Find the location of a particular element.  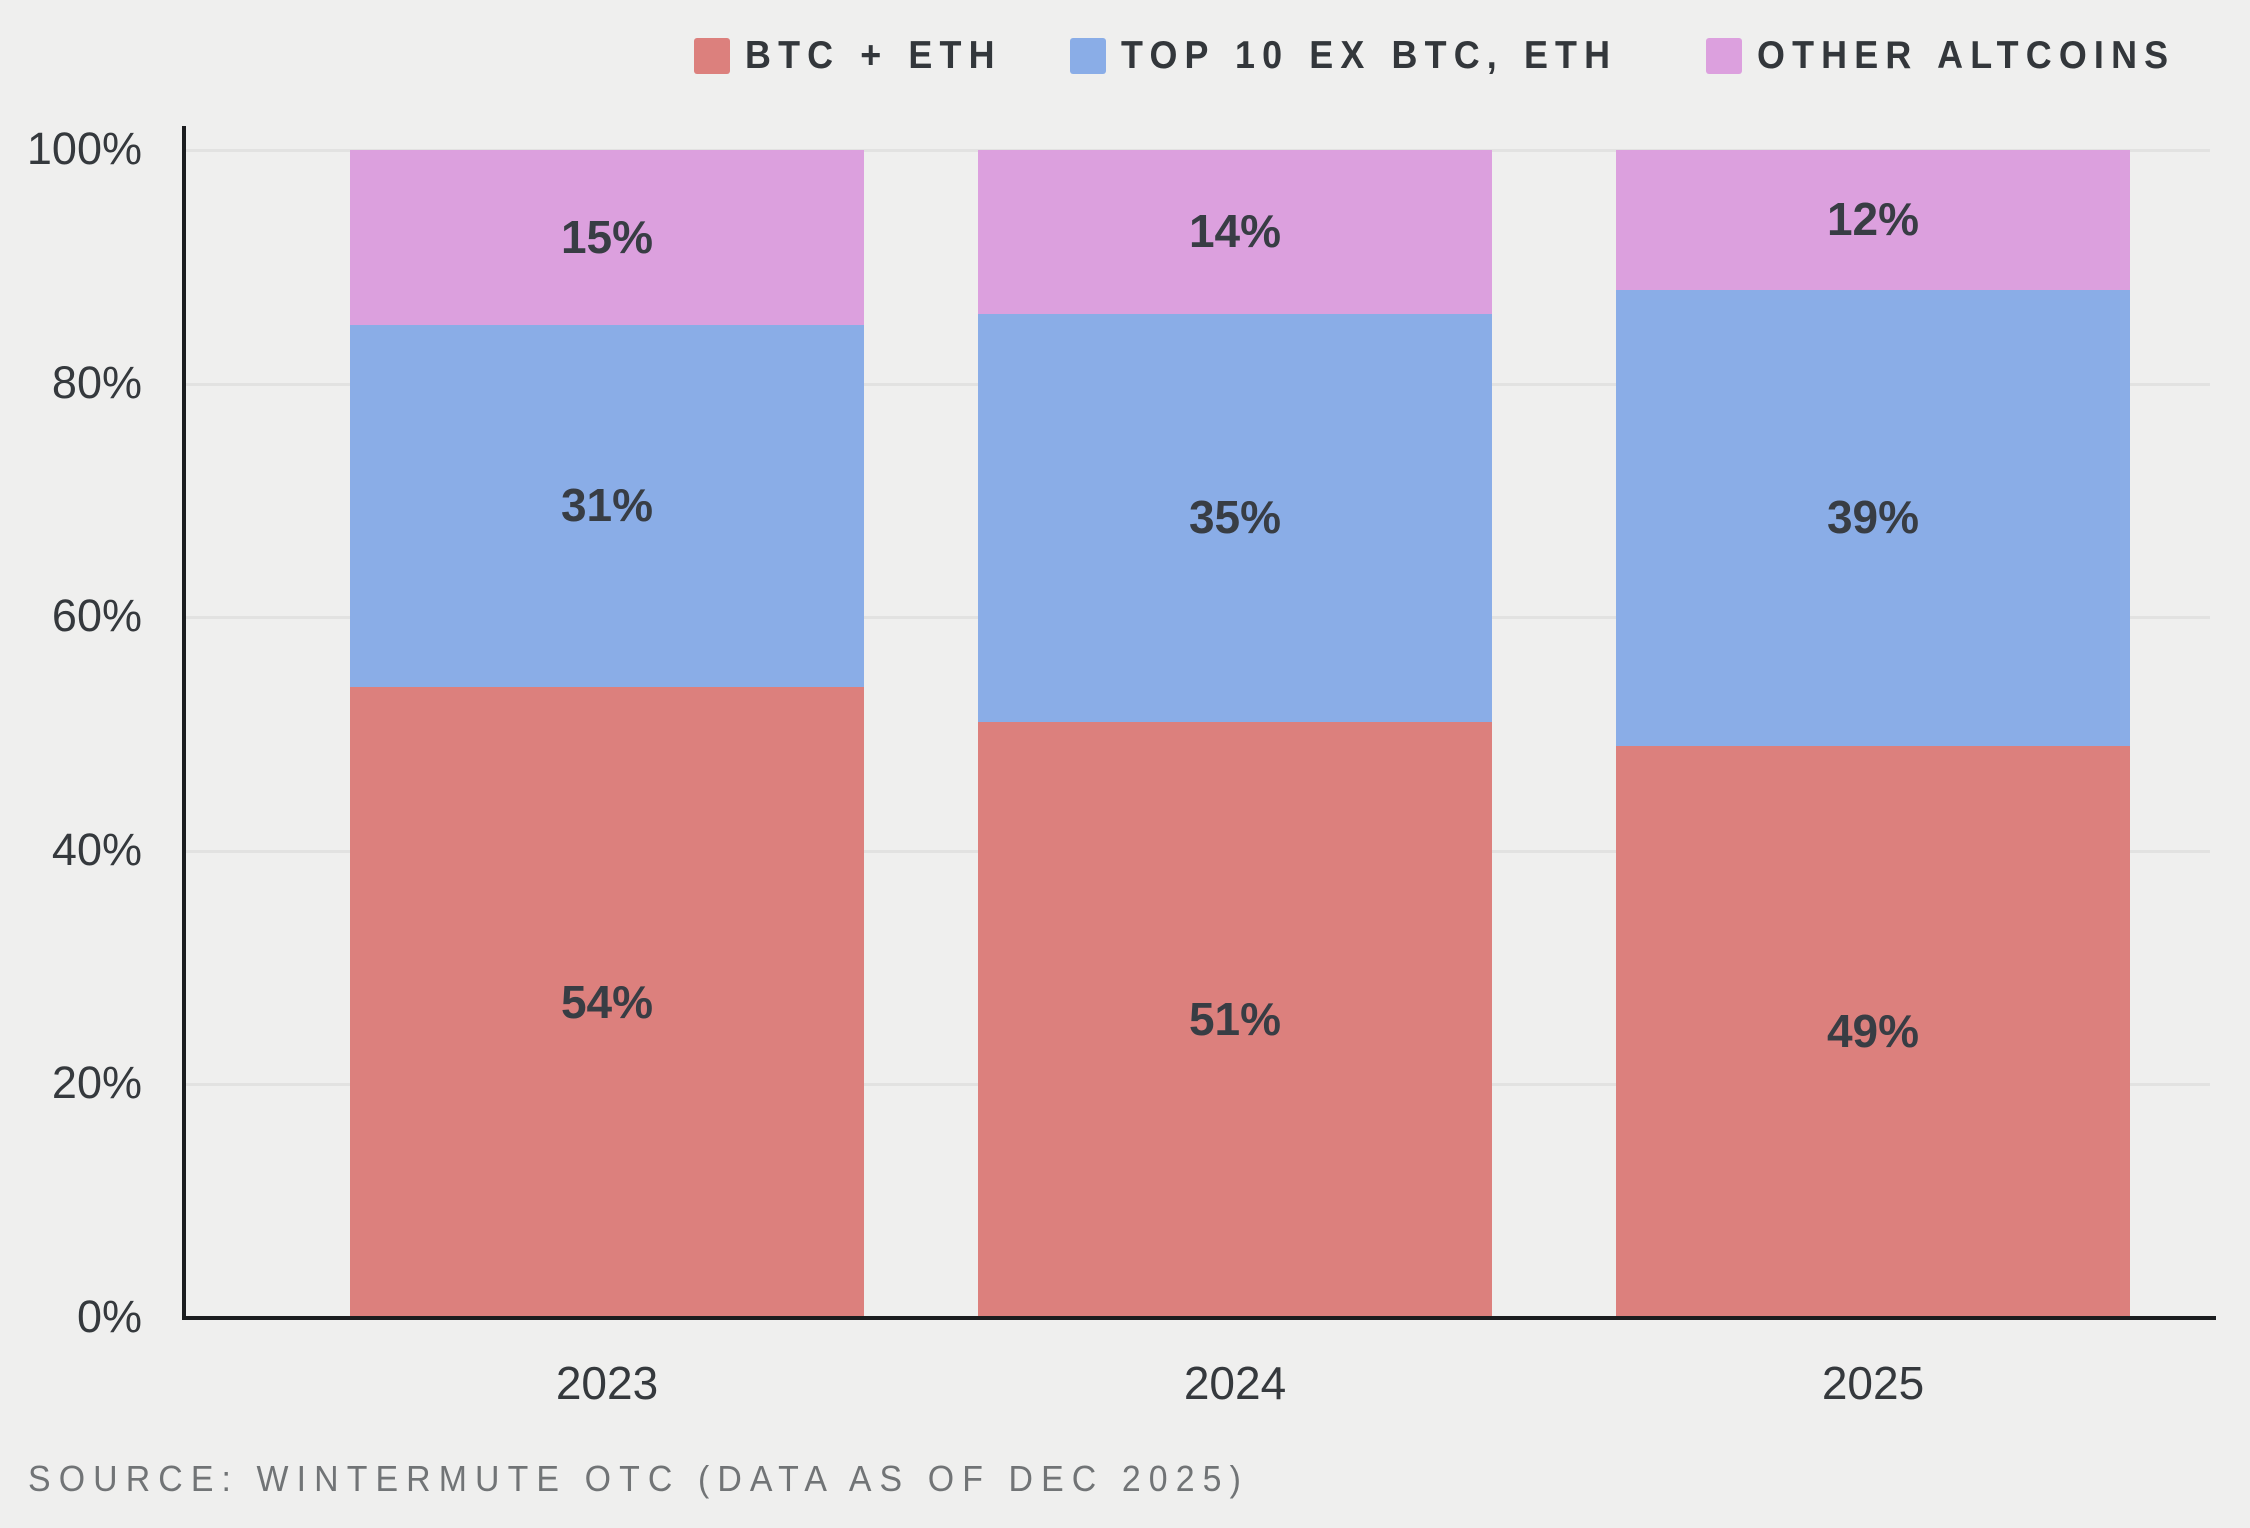

y-tick-label: 60% is located at coordinates (96, 616).